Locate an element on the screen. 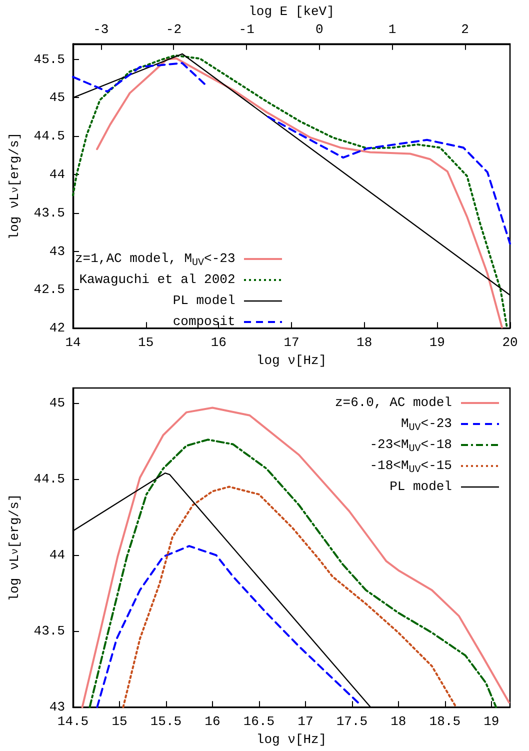 The image size is (529, 751). x-tick-label: 20 is located at coordinates (510, 342).